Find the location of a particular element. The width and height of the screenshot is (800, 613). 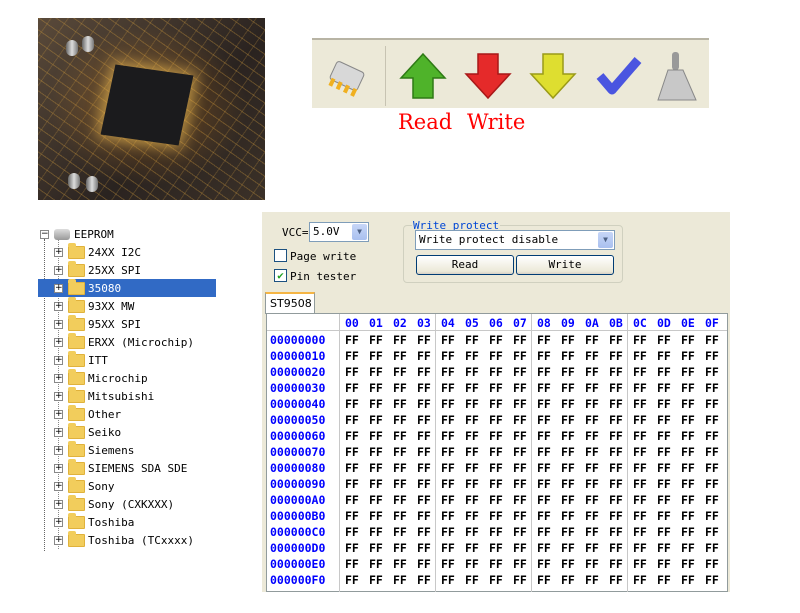

tree-item: + Microchip is located at coordinates (127, 377).